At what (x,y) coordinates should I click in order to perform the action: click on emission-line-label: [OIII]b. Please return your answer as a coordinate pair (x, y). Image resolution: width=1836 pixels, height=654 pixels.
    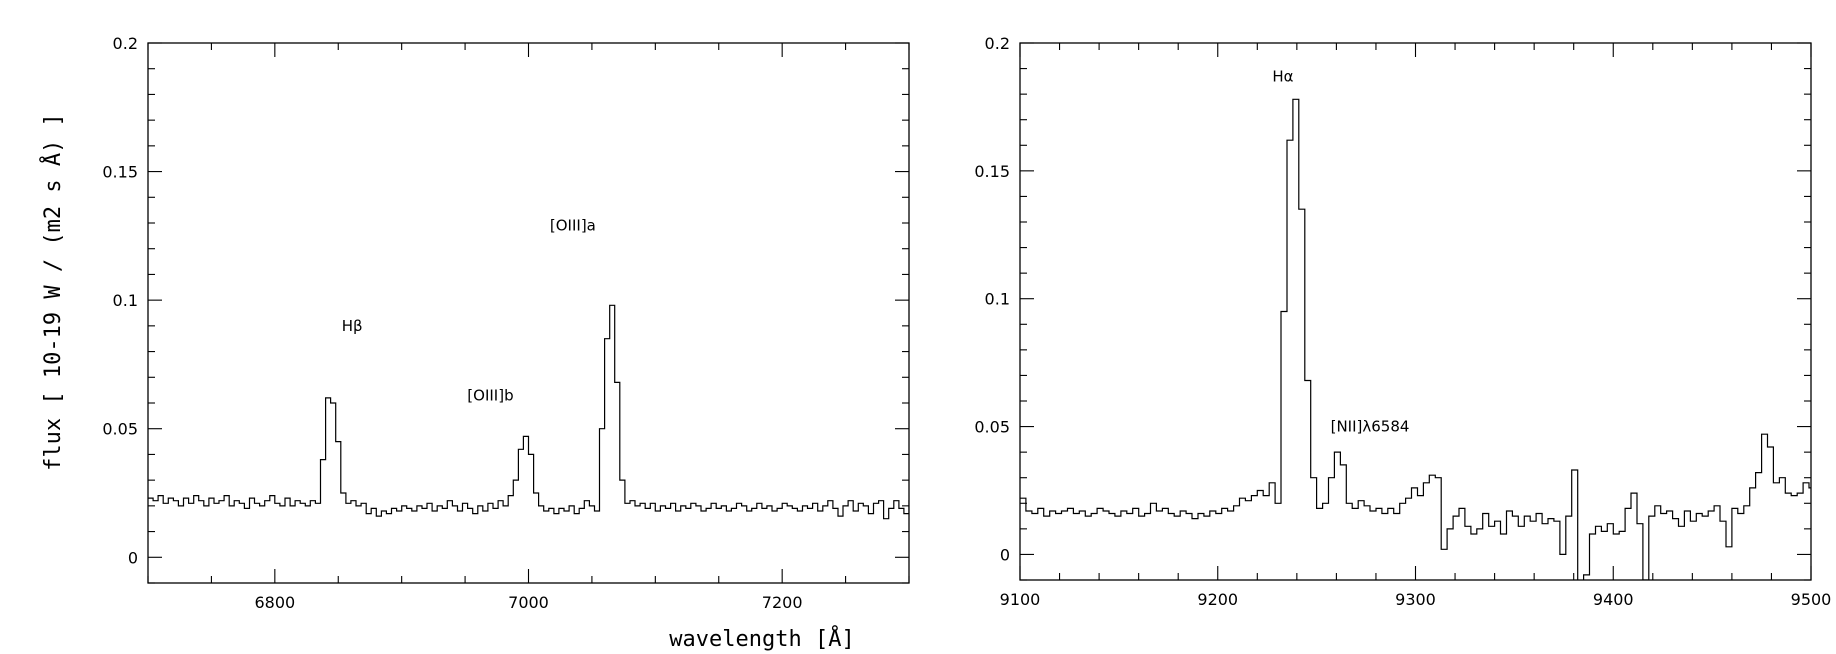
    Looking at the image, I should click on (490, 395).